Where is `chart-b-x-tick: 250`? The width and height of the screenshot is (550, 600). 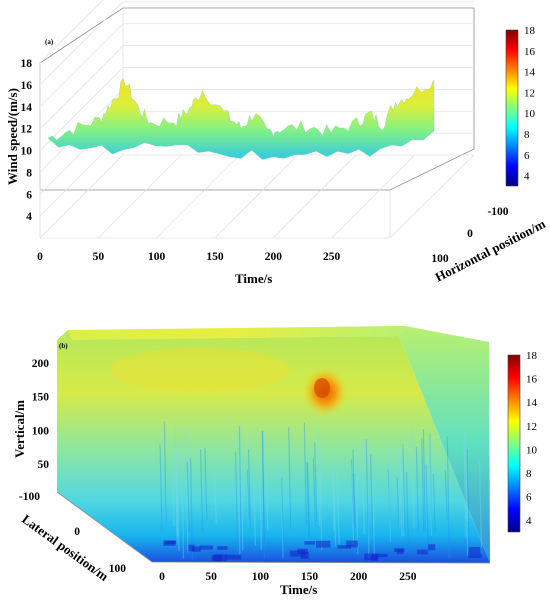 chart-b-x-tick: 250 is located at coordinates (408, 577).